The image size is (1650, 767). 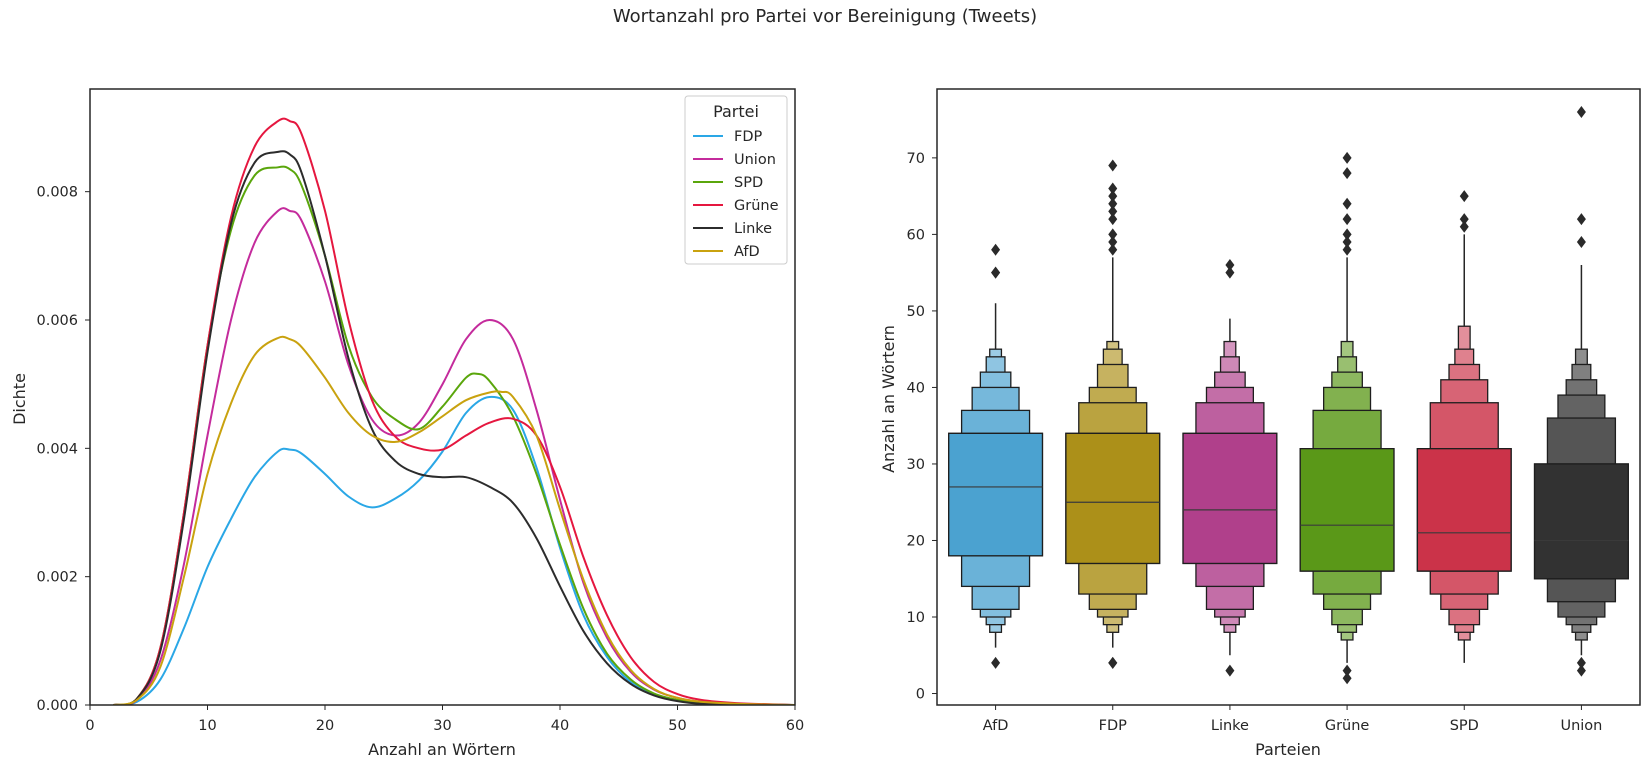 What do you see at coordinates (920, 695) in the screenshot?
I see `boxen-ytick-label: 0` at bounding box center [920, 695].